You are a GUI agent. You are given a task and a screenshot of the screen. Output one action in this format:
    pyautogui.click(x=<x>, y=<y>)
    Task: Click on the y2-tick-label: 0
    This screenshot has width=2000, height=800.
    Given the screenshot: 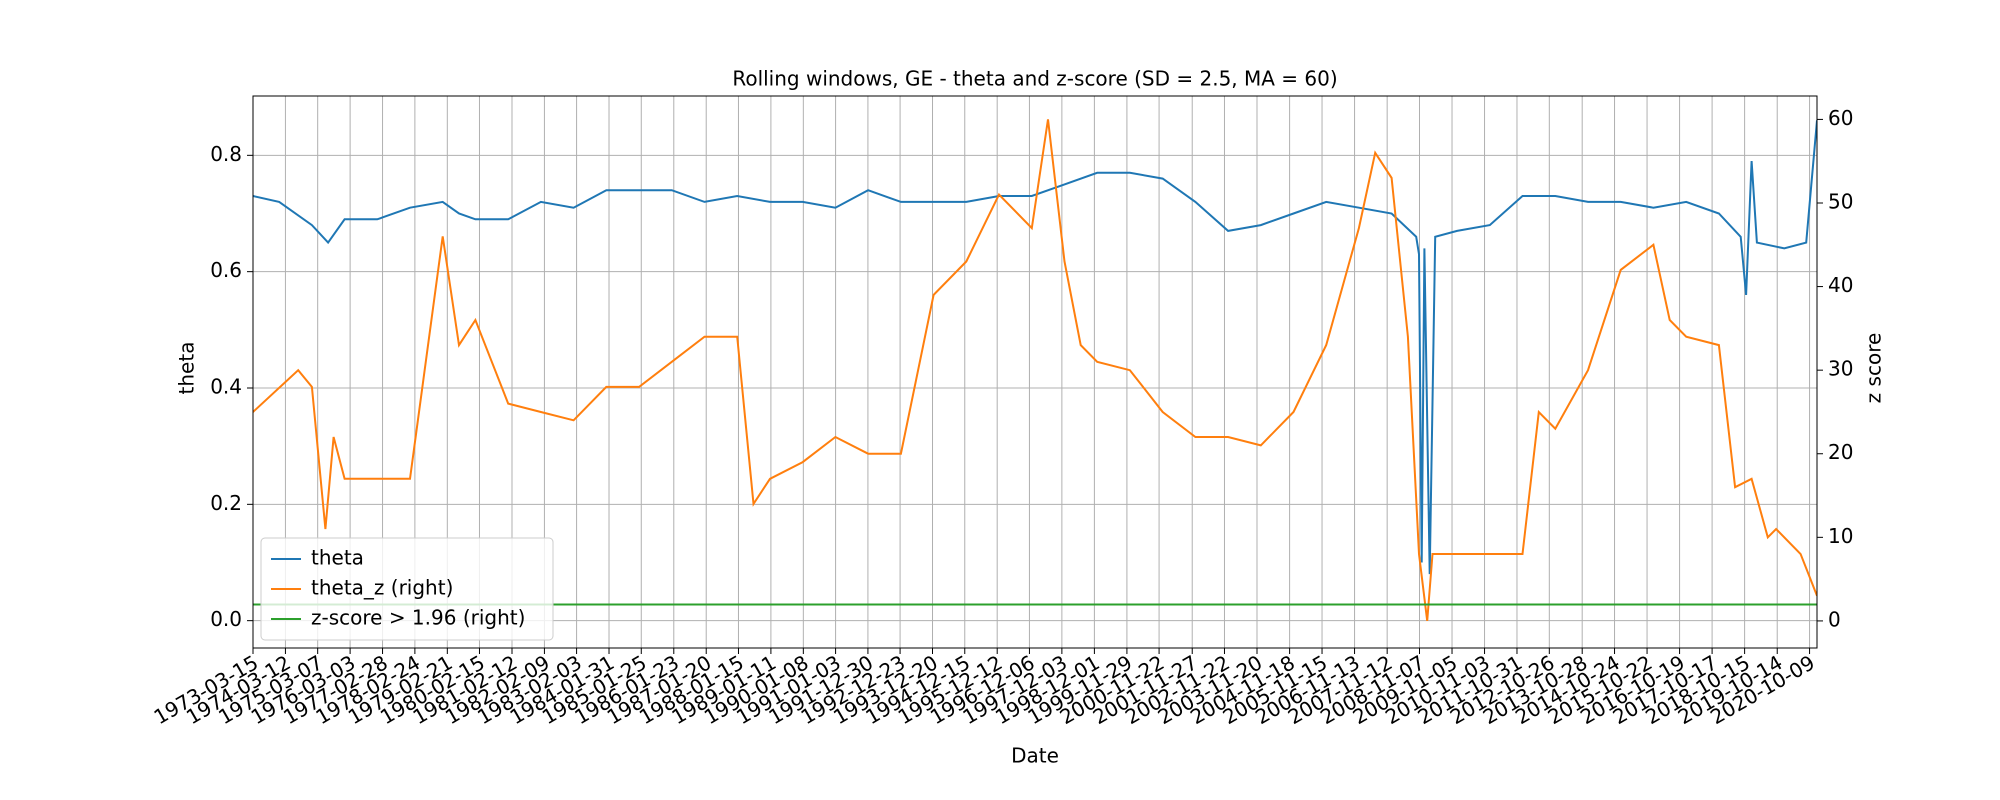 What is the action you would take?
    pyautogui.click(x=1834, y=619)
    